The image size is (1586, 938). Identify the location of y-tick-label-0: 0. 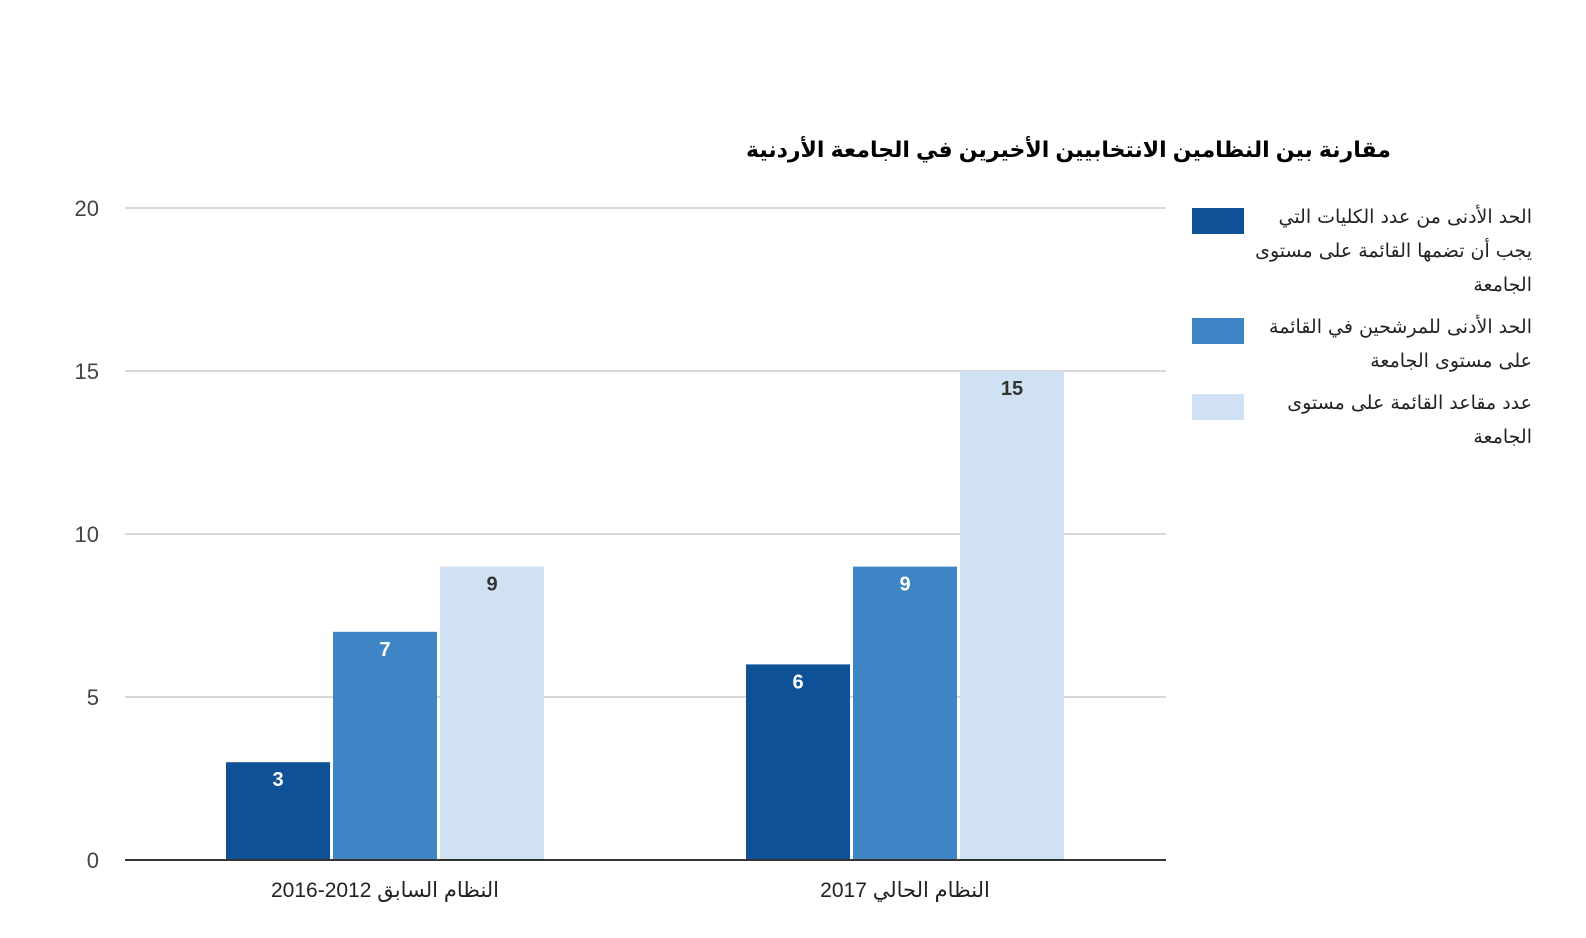
(93, 860).